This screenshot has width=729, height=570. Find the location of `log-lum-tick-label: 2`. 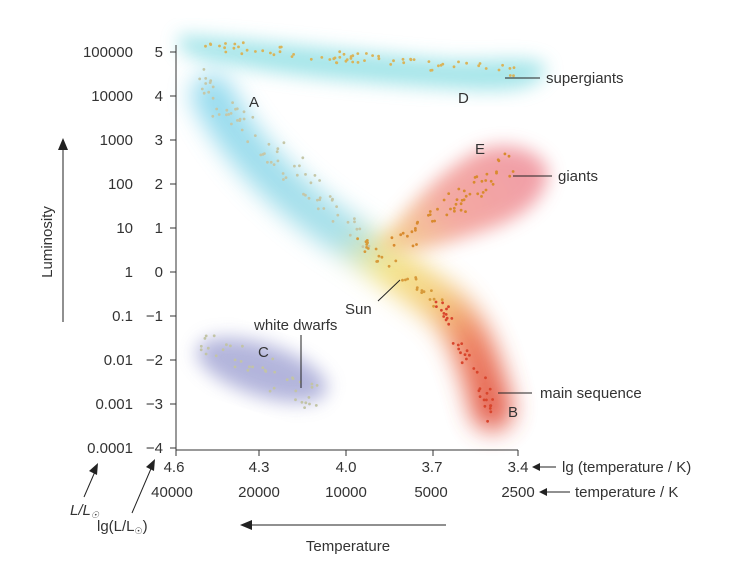

log-lum-tick-label: 2 is located at coordinates (159, 184).